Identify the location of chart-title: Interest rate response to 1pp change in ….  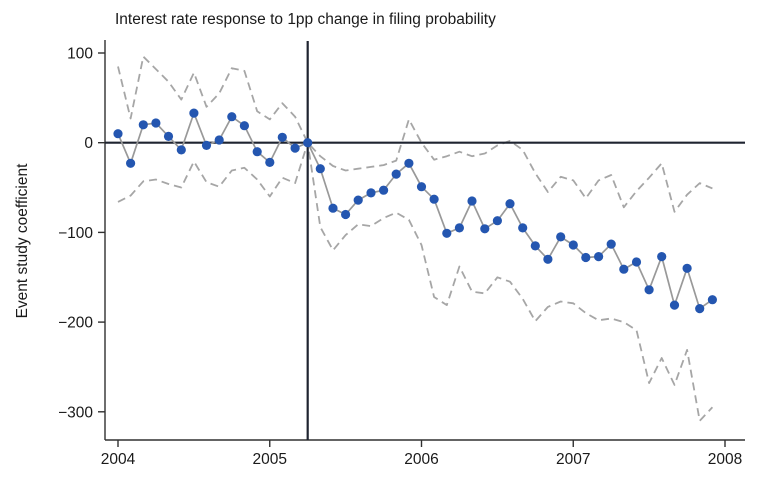
(305, 19).